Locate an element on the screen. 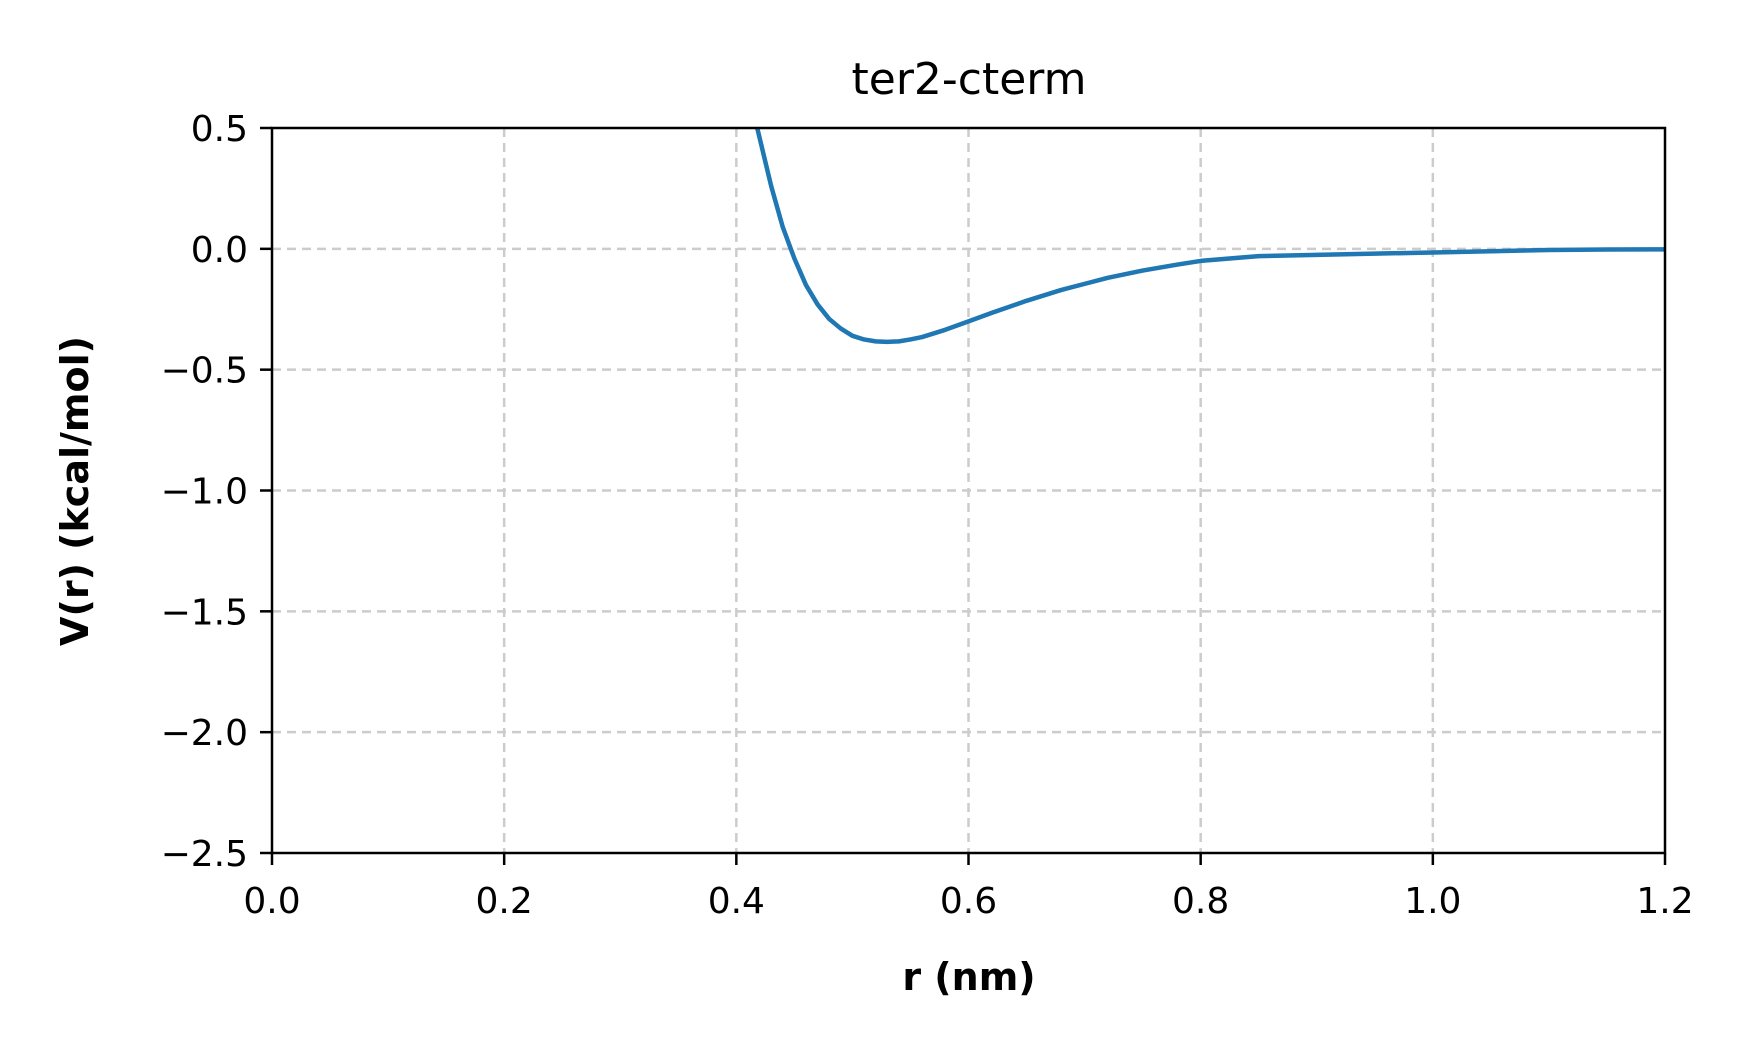 The height and width of the screenshot is (1050, 1750). y-tick-label: 0.5 is located at coordinates (219, 129).